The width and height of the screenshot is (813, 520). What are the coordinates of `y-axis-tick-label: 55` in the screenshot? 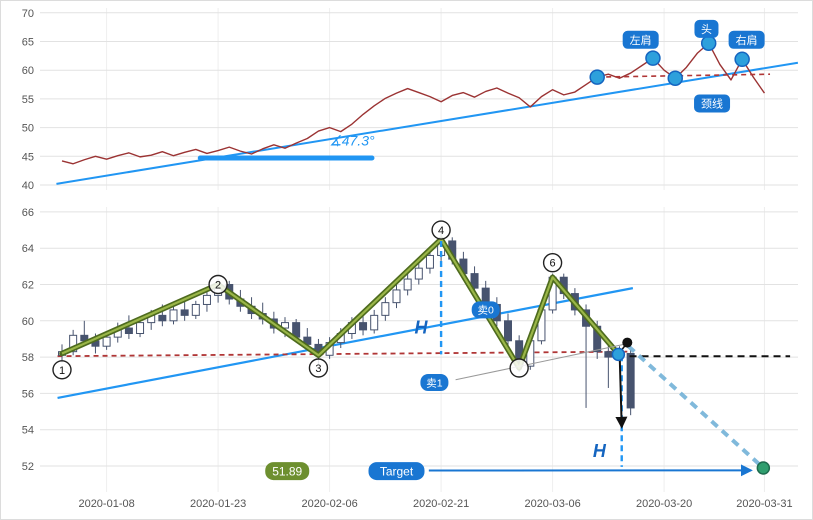 It's located at (28, 100).